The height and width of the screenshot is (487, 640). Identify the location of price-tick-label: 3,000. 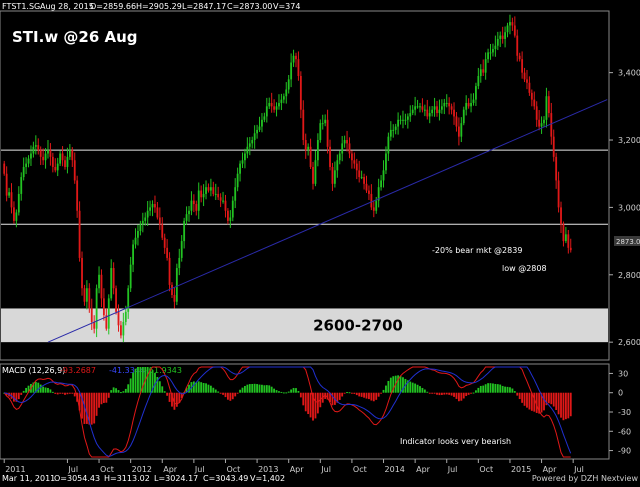
(629, 207).